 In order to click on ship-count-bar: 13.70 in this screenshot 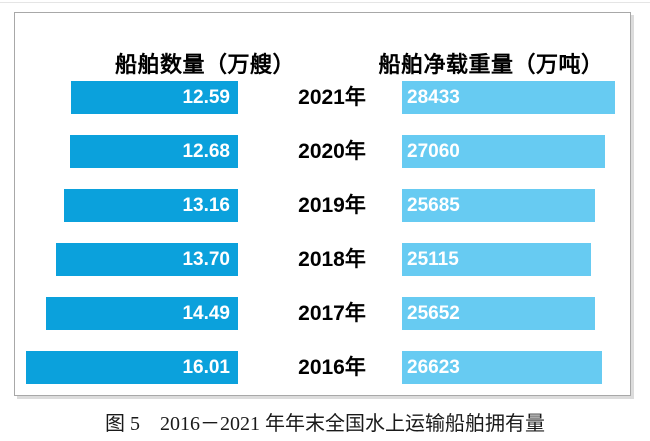, I will do `click(147, 259)`.